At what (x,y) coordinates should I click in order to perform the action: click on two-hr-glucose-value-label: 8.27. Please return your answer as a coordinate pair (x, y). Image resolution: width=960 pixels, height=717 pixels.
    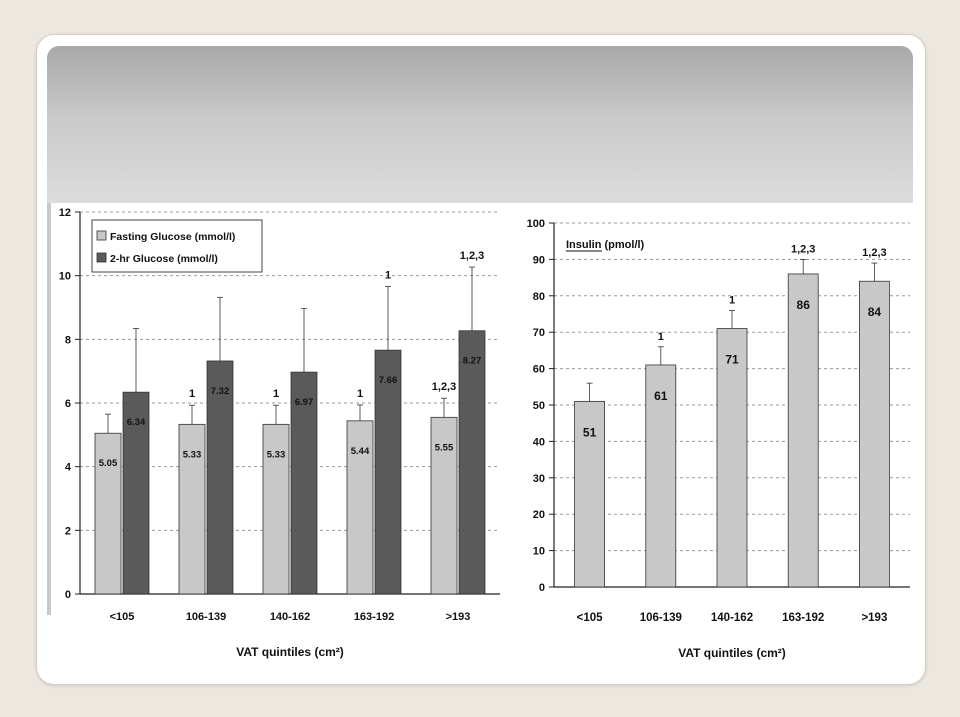
    Looking at the image, I should click on (472, 361).